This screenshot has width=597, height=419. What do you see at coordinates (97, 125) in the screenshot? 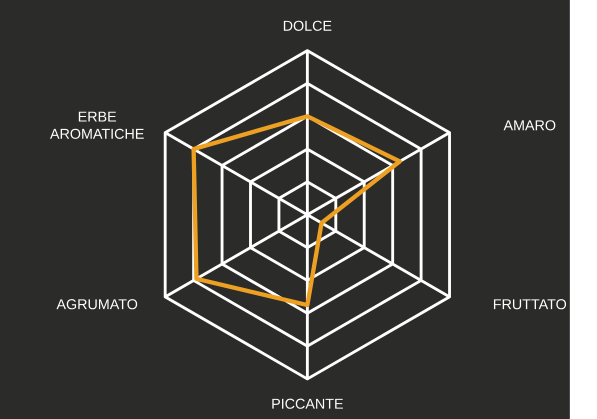
I see `spoke-label: ERBE AROMATICHE` at bounding box center [97, 125].